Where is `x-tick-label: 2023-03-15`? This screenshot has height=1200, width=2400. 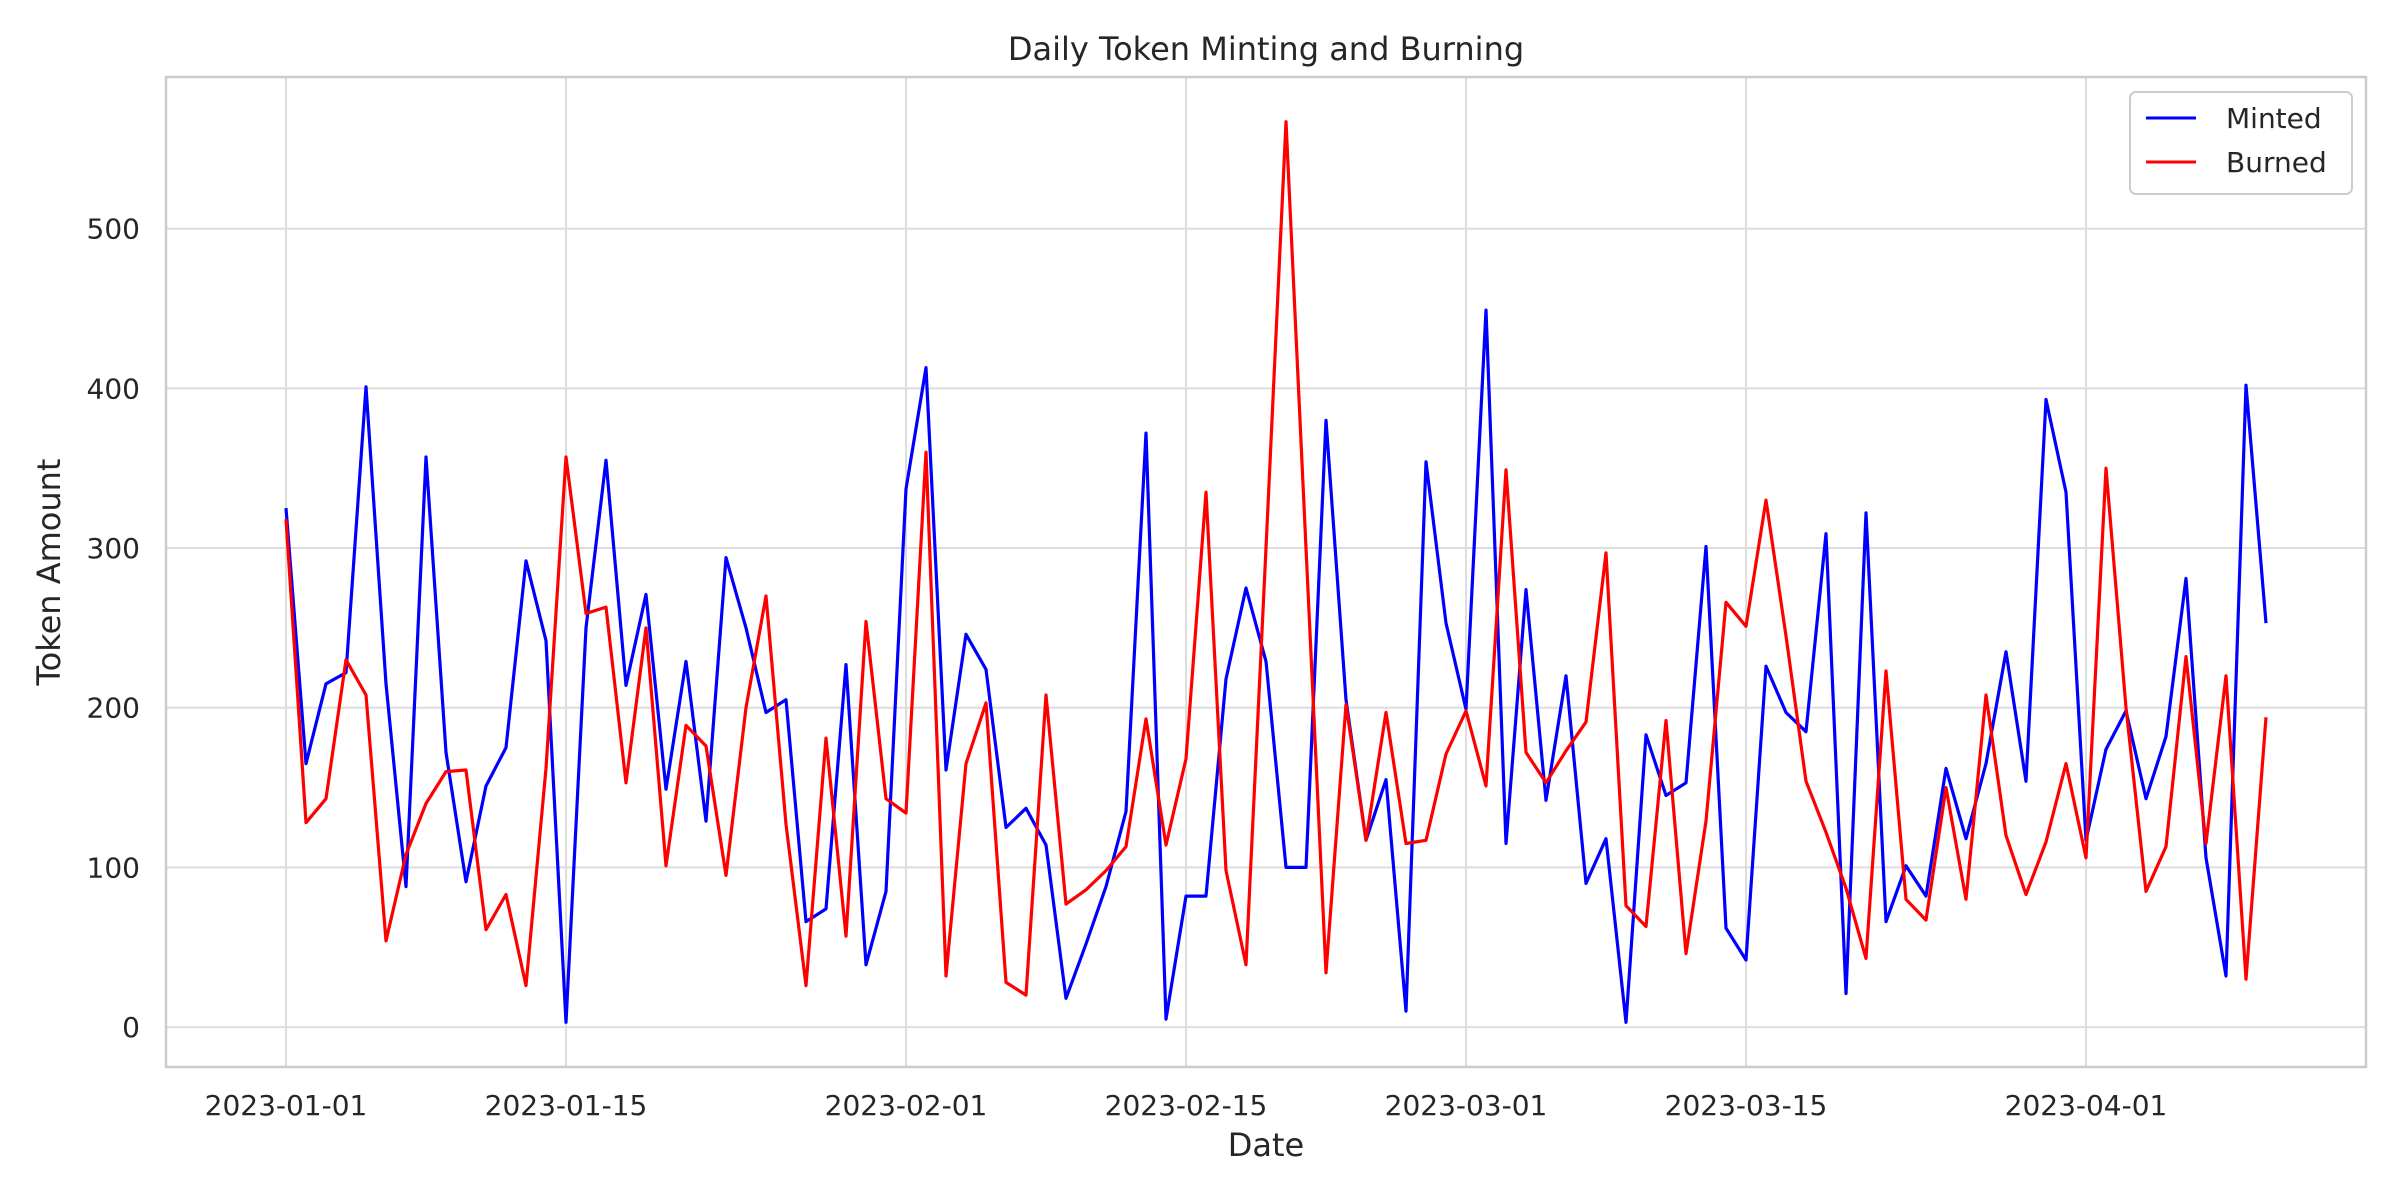
x-tick-label: 2023-03-15 is located at coordinates (1746, 1105).